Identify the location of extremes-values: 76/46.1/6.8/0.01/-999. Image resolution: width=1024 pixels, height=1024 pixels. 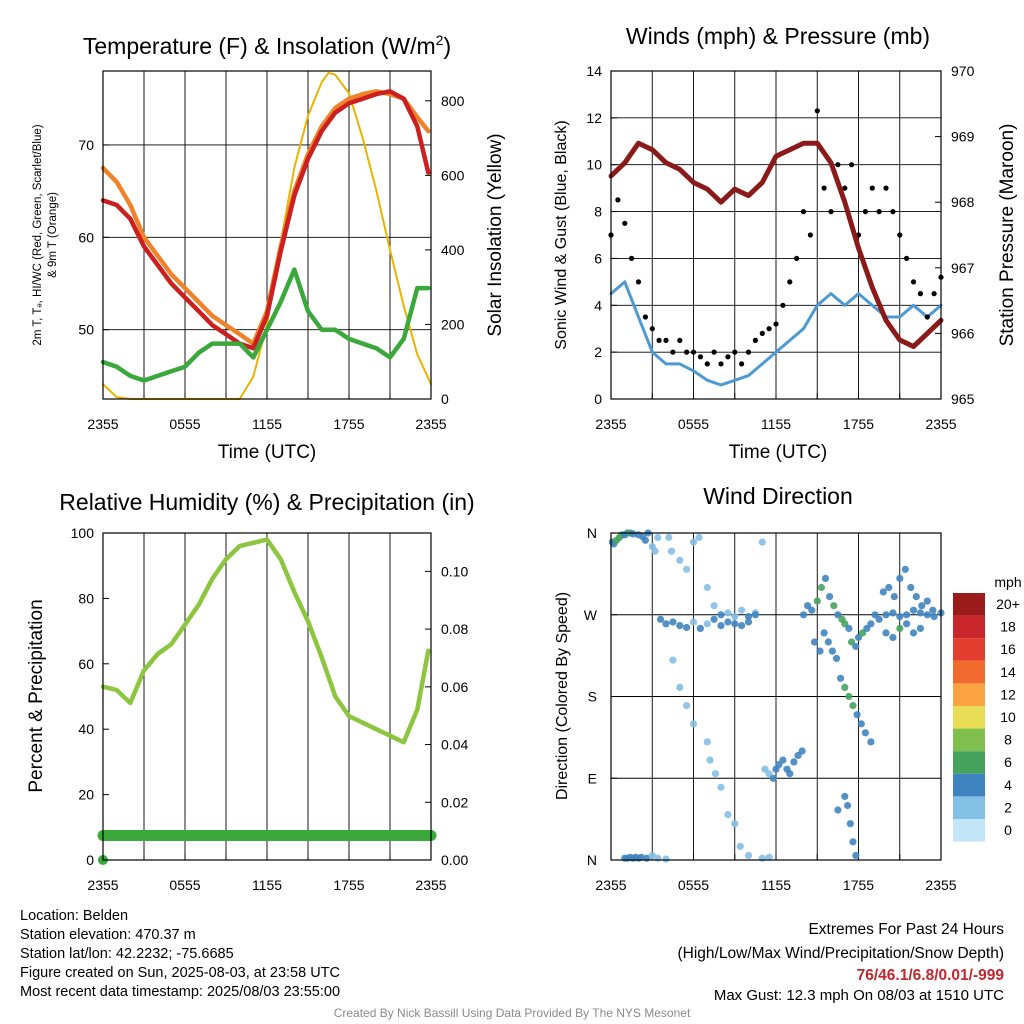
(930, 975).